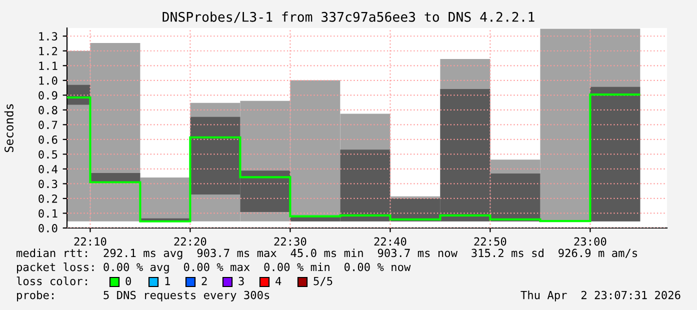  I want to click on x-tick-label: 22:30, so click(290, 241).